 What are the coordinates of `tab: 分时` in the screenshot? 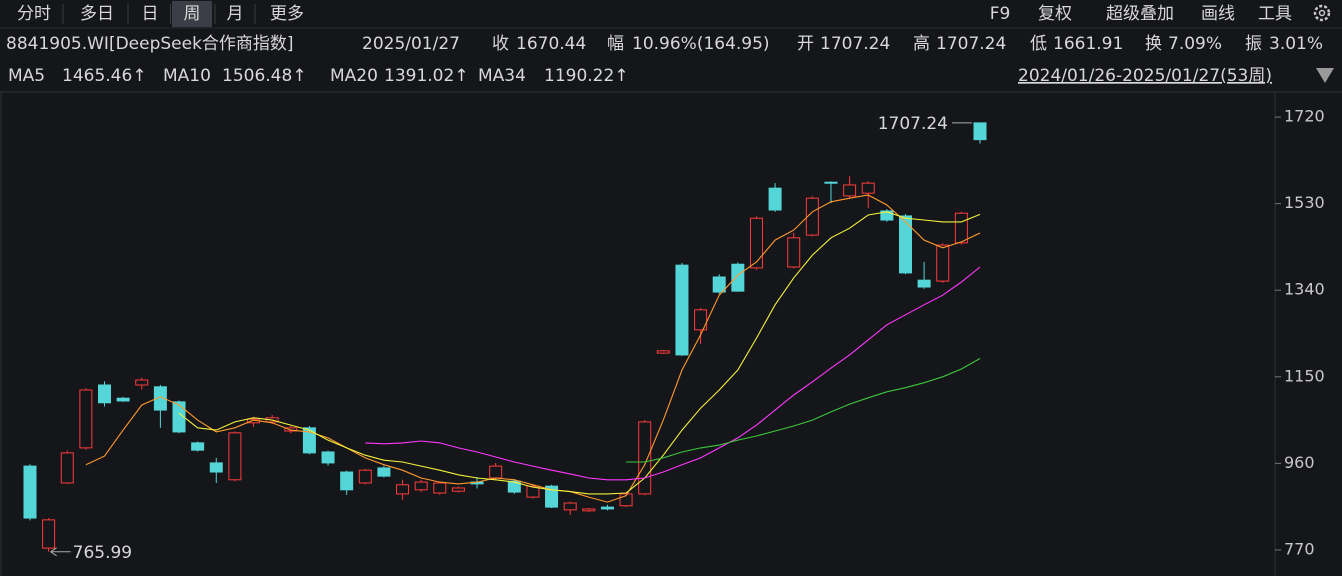 It's located at (34, 14).